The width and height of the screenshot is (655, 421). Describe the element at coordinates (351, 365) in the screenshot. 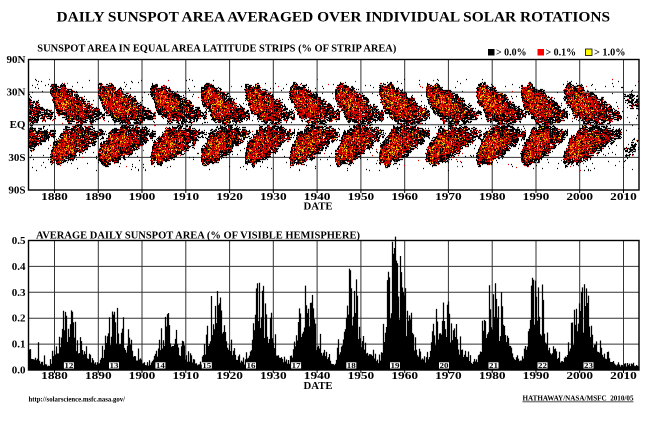

I see `svg-text: 18` at that location.